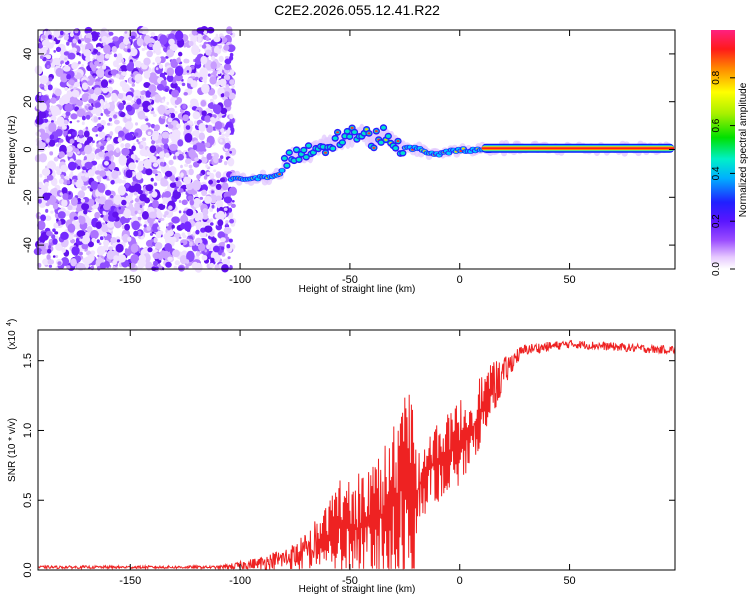 Image resolution: width=750 pixels, height=605 pixels. What do you see at coordinates (369, 133) in the screenshot?
I see `ridge-blob-core` at bounding box center [369, 133].